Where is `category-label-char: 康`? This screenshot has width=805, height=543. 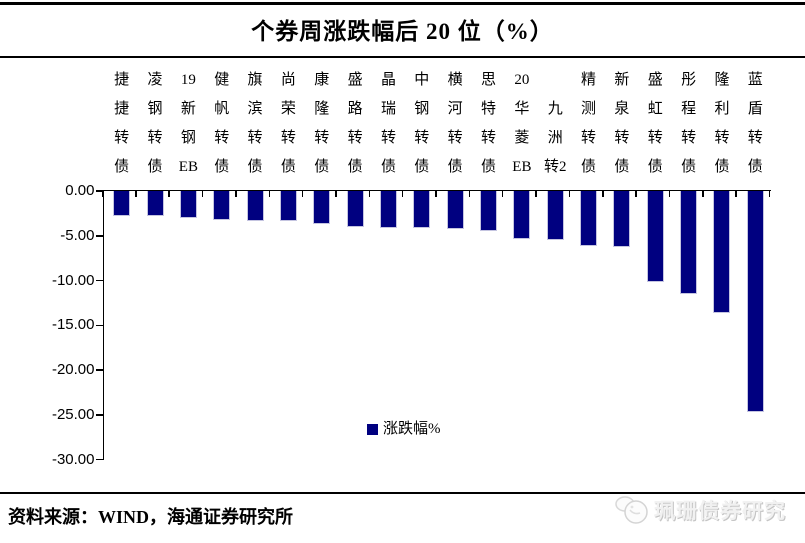 category-label-char: 康 is located at coordinates (322, 80).